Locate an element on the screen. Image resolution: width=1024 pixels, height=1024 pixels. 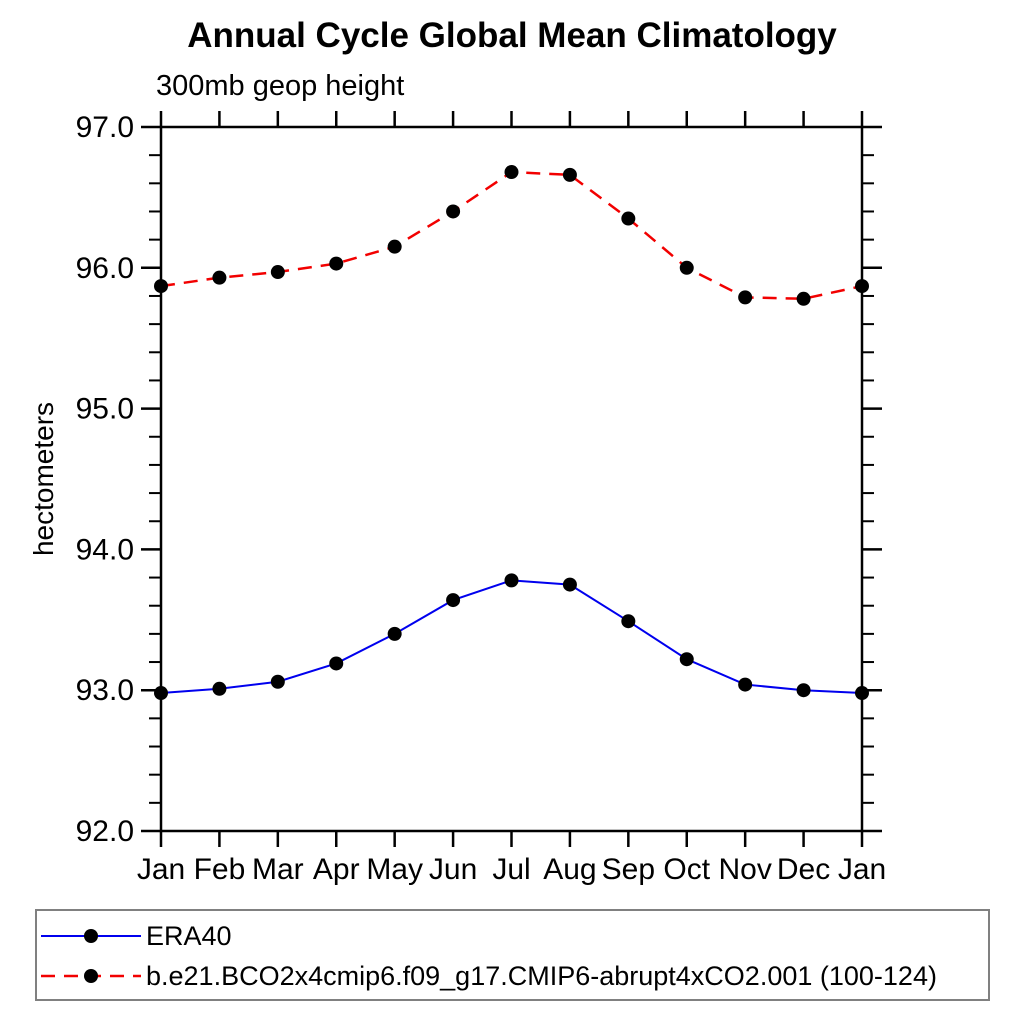
legend-label-era40: ERA40 is located at coordinates (189, 935).